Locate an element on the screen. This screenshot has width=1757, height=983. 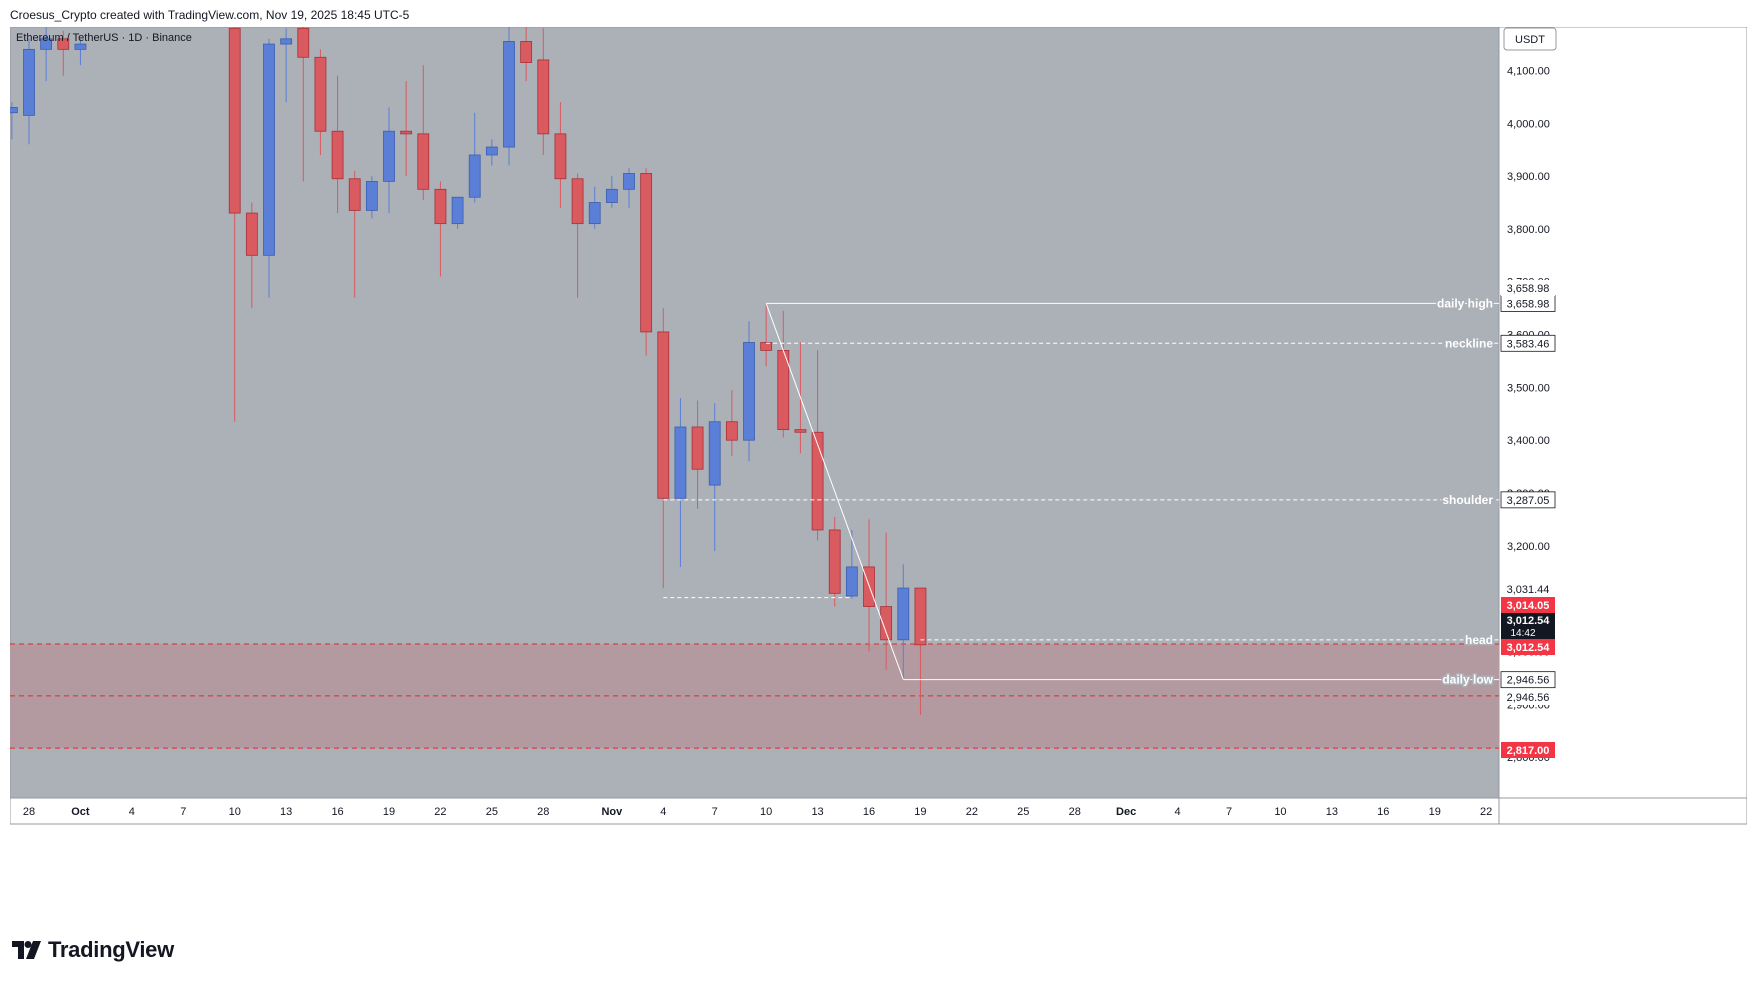
level-price-label: 3,287.05 is located at coordinates (1528, 501).